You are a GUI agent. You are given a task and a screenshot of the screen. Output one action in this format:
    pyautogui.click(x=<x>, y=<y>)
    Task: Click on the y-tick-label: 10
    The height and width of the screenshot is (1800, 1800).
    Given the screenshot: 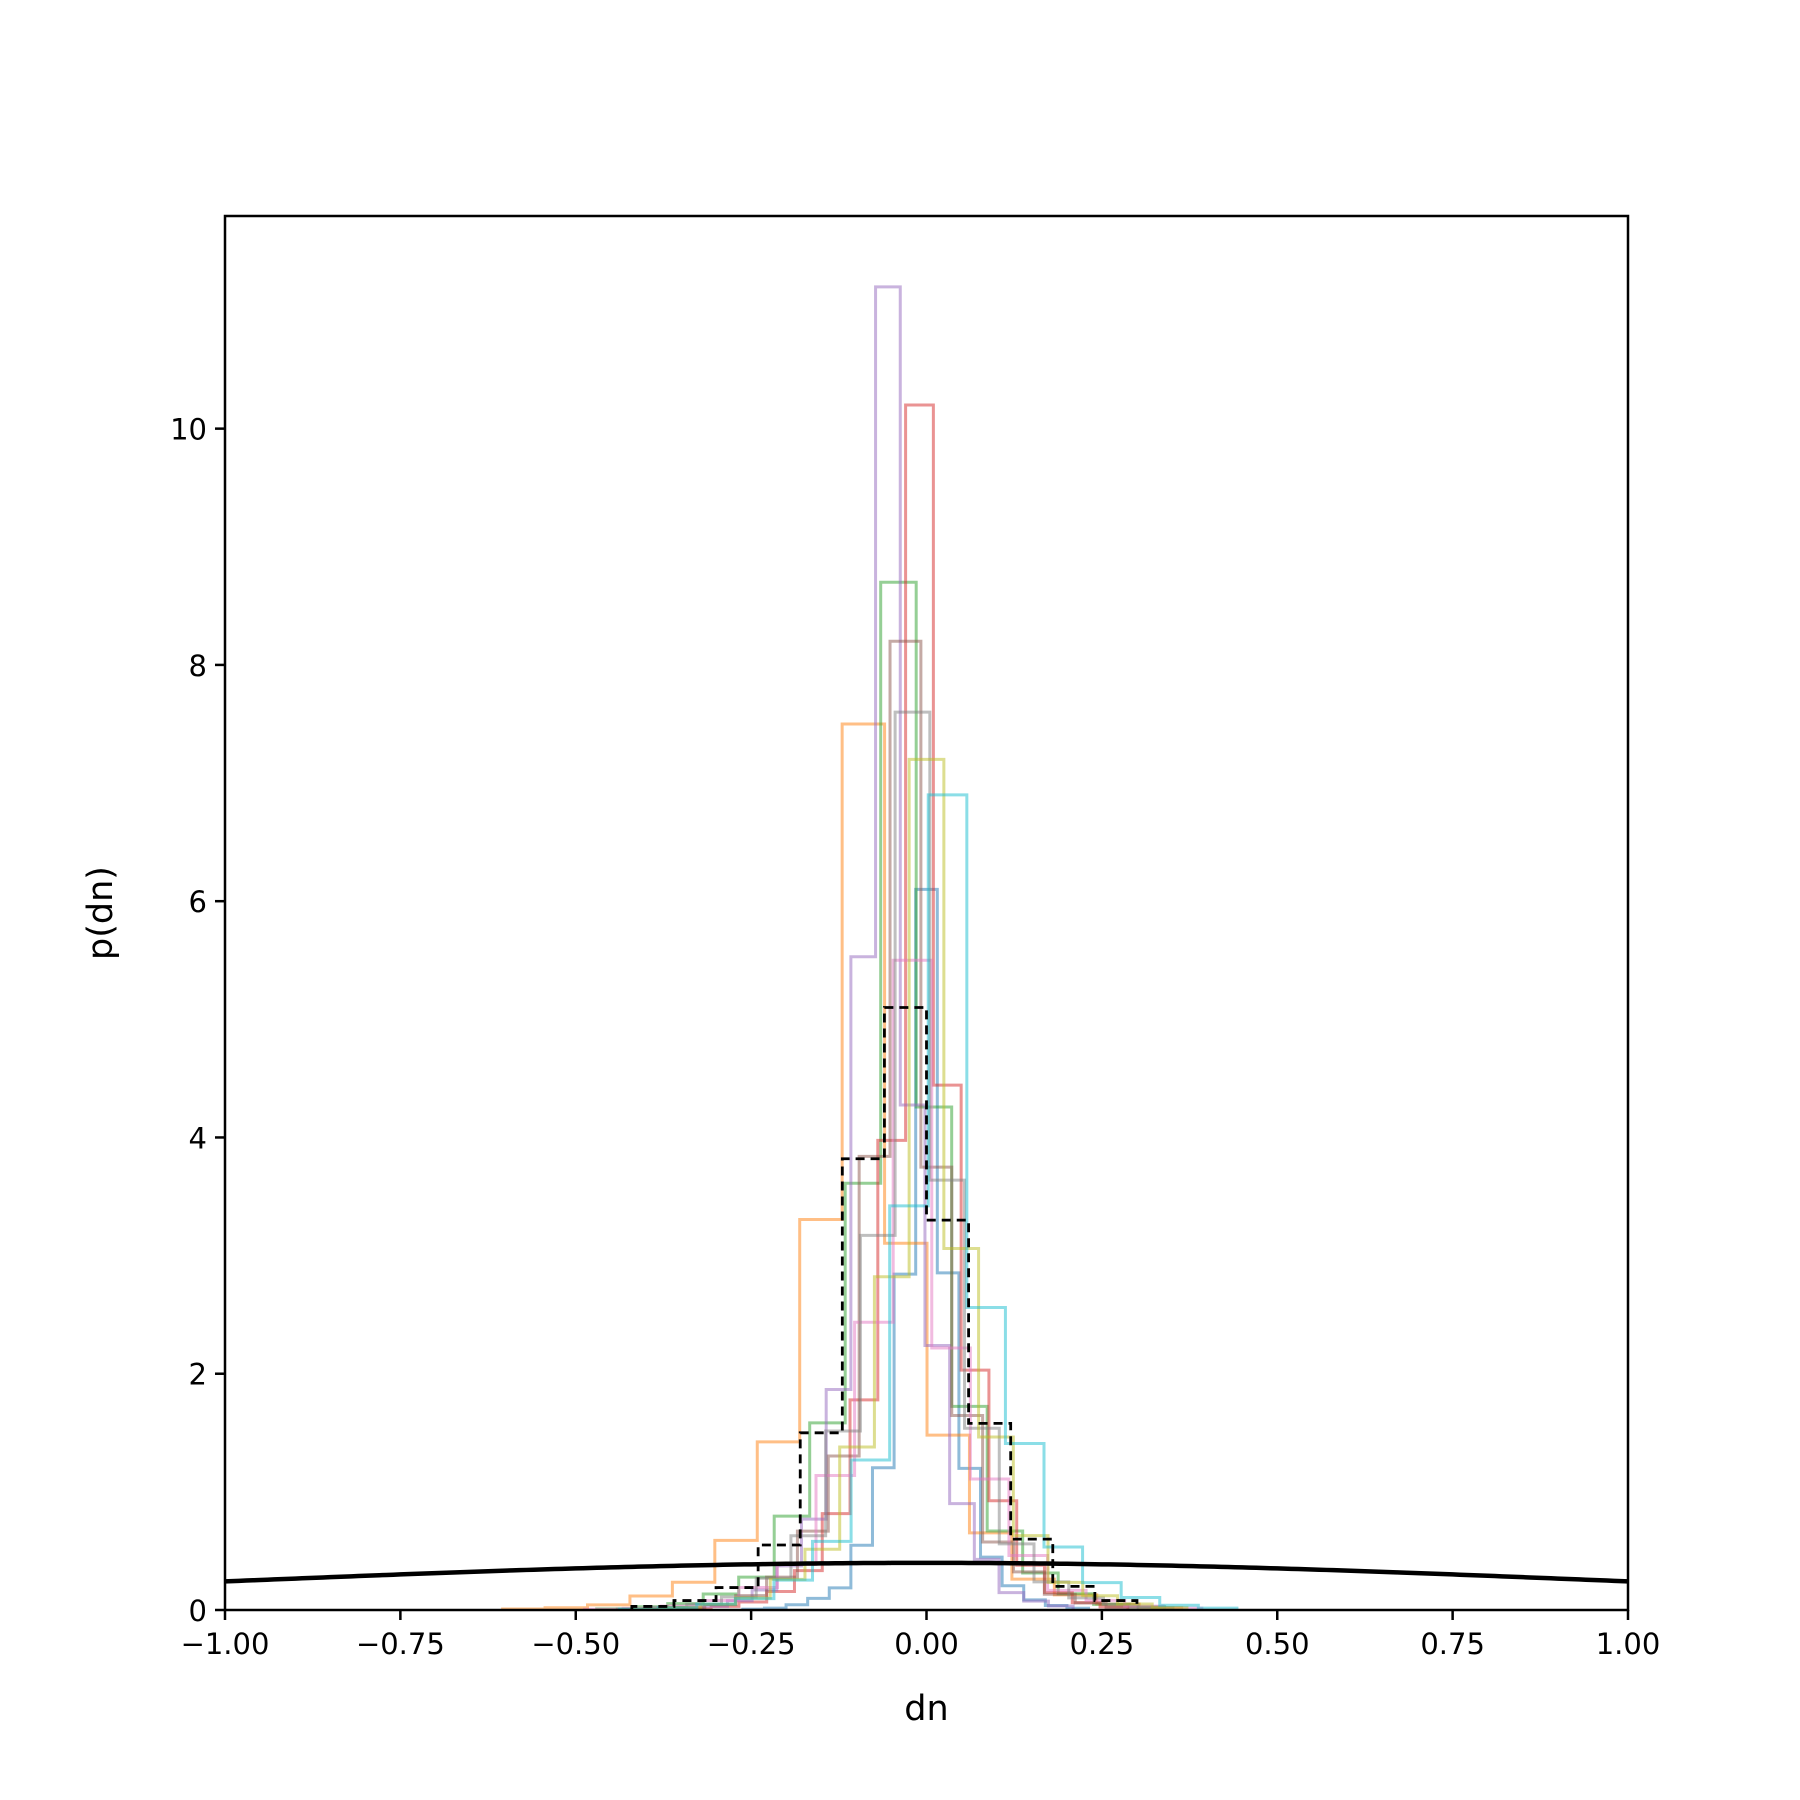 What is the action you would take?
    pyautogui.click(x=188, y=430)
    